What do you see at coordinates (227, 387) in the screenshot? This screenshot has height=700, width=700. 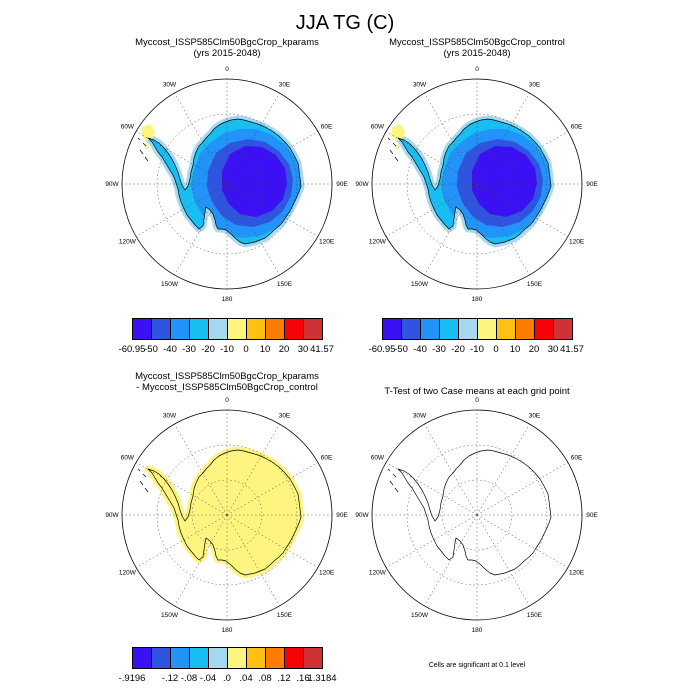 I see `panel-title-line: - Myccost_ISSP585Clm50BgcCrop_control` at bounding box center [227, 387].